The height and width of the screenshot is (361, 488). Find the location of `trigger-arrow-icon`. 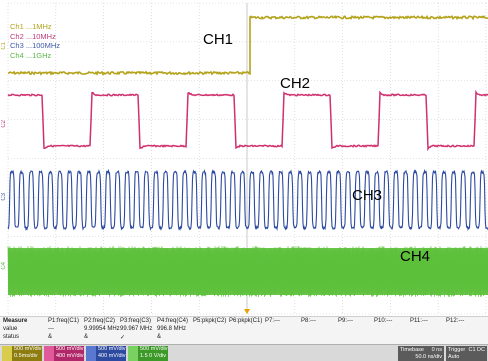

trigger-arrow-icon is located at coordinates (247, 311).